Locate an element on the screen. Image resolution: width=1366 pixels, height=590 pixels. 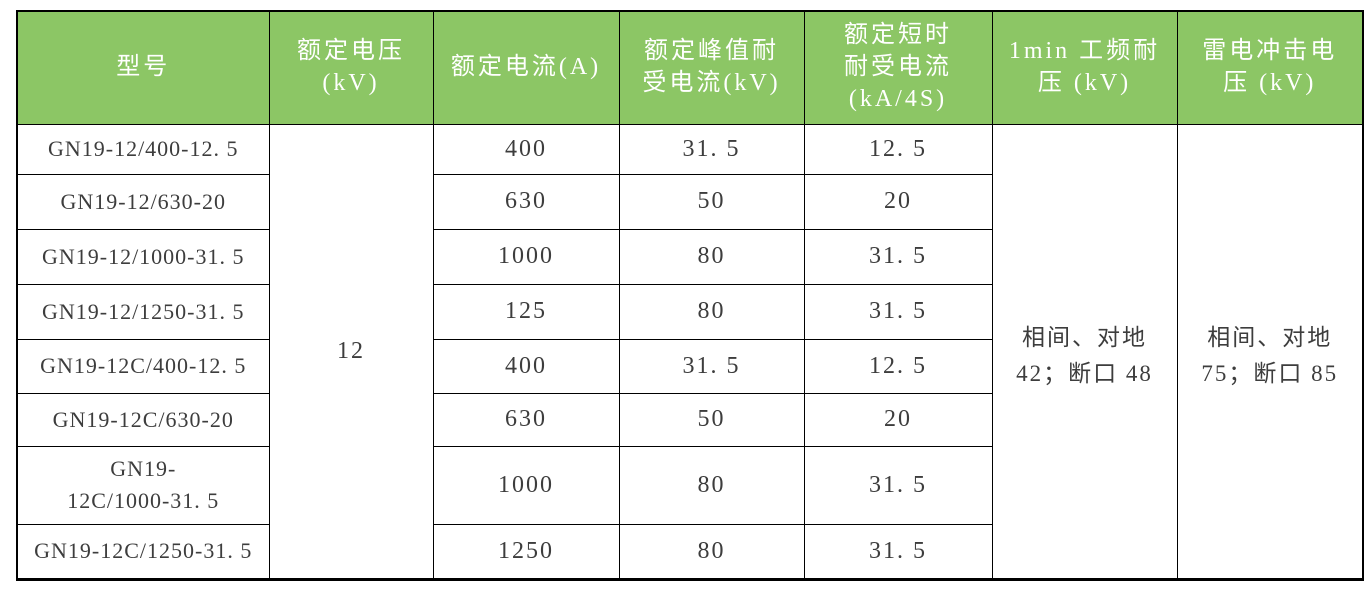
table-row: GN19- 12C/1000-31. 5 1000 80 31. 5 is located at coordinates (689, 485).